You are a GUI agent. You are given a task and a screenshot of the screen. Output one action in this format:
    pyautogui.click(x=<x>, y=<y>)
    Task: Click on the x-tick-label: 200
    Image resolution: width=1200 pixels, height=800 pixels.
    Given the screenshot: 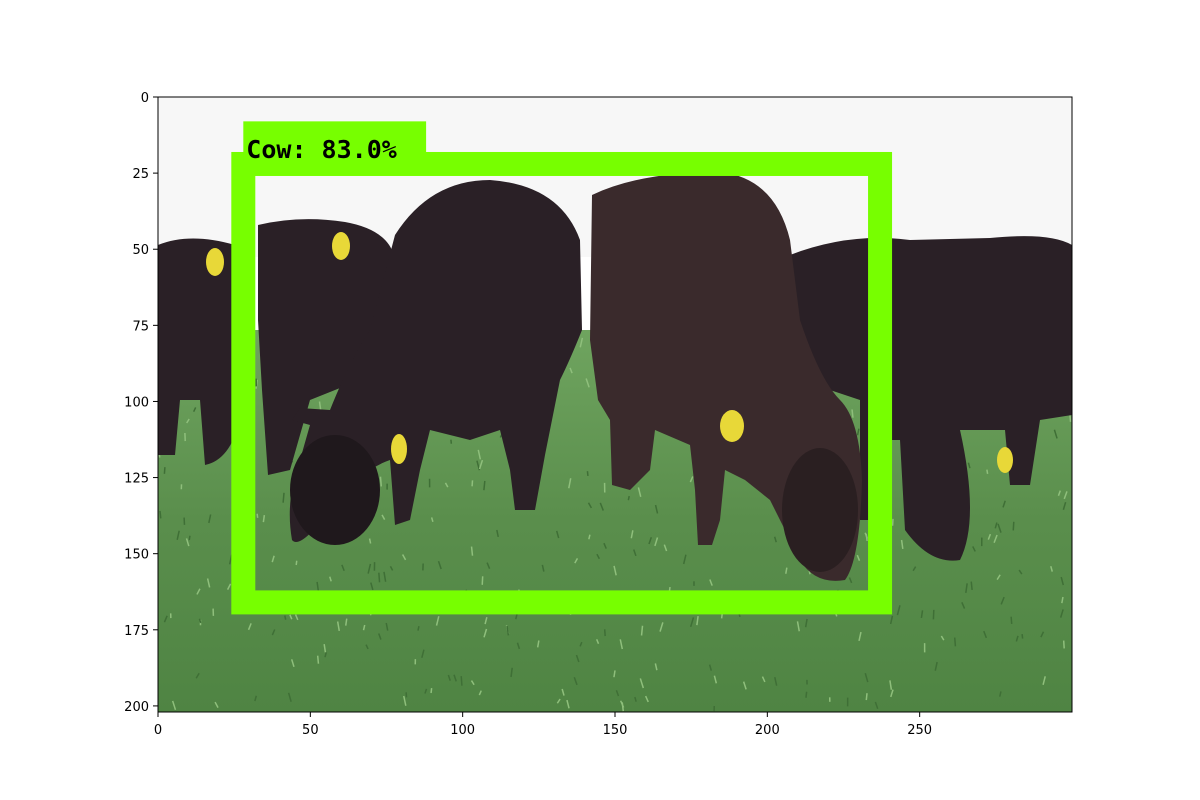 What is the action you would take?
    pyautogui.click(x=767, y=730)
    